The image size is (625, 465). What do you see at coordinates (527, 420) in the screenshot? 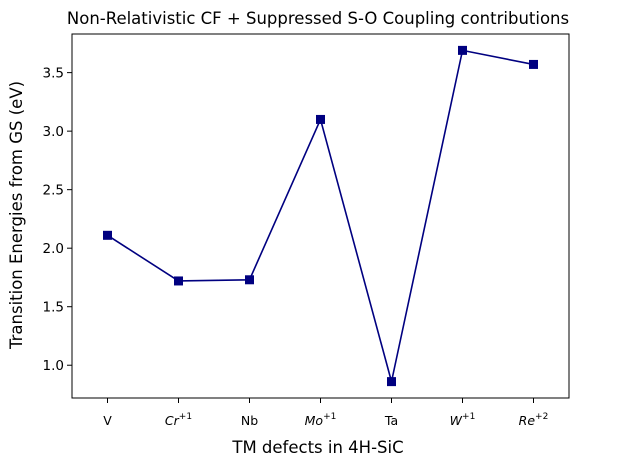
I see `x-tick-label-base: Re` at bounding box center [527, 420].